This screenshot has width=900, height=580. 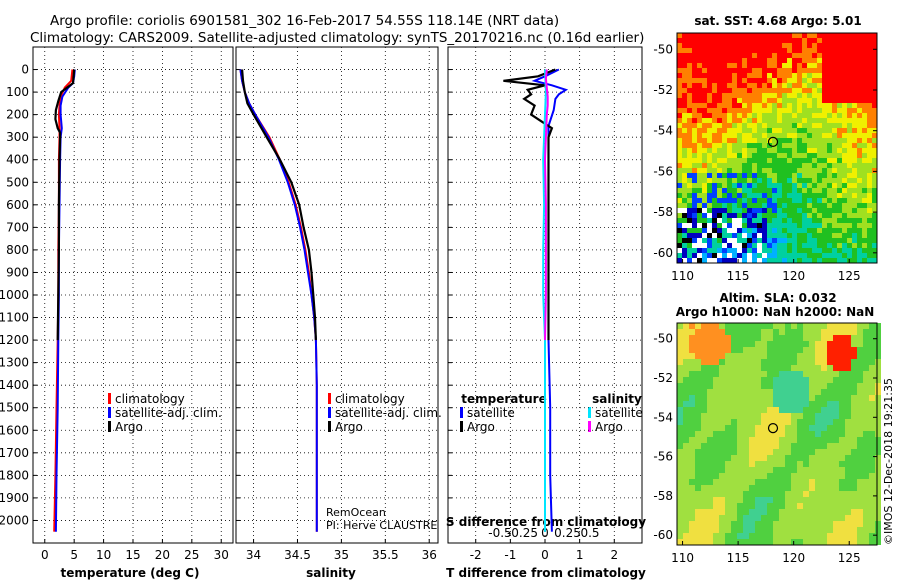 I want to click on legend-swatch-climatology, so click(x=109, y=398).